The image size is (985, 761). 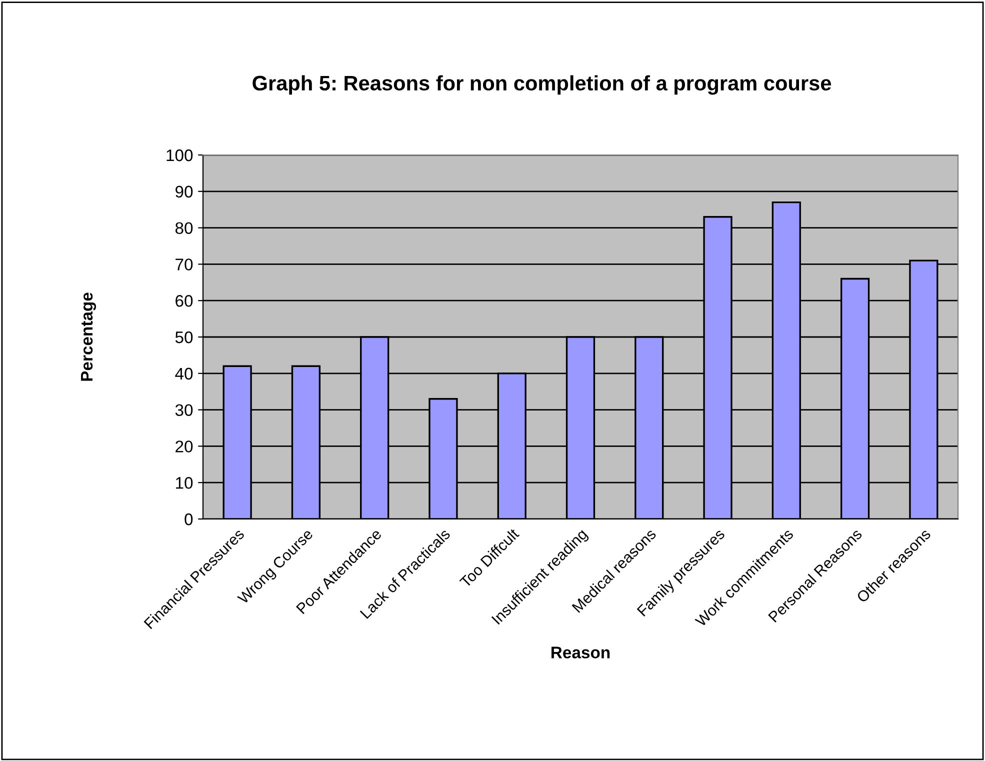 What do you see at coordinates (184, 374) in the screenshot?
I see `y-tick-label: 40` at bounding box center [184, 374].